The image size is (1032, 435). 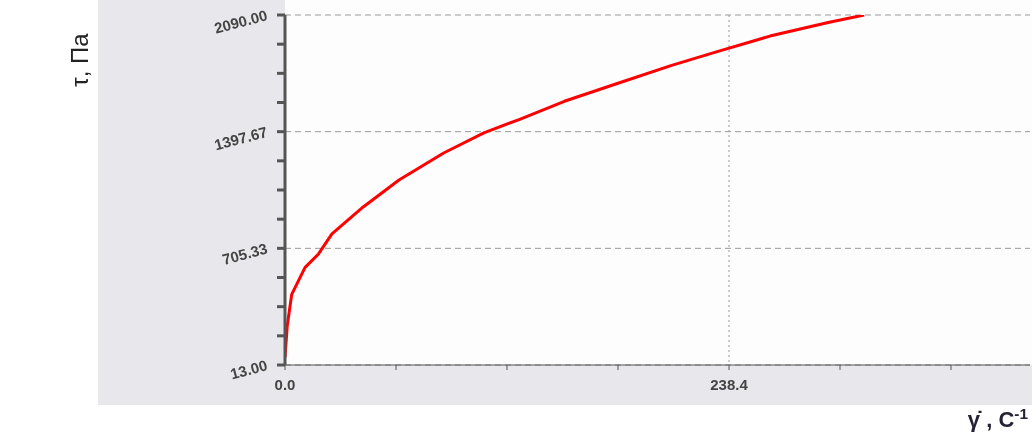 What do you see at coordinates (285, 384) in the screenshot?
I see `x-tick-label: 0.0` at bounding box center [285, 384].